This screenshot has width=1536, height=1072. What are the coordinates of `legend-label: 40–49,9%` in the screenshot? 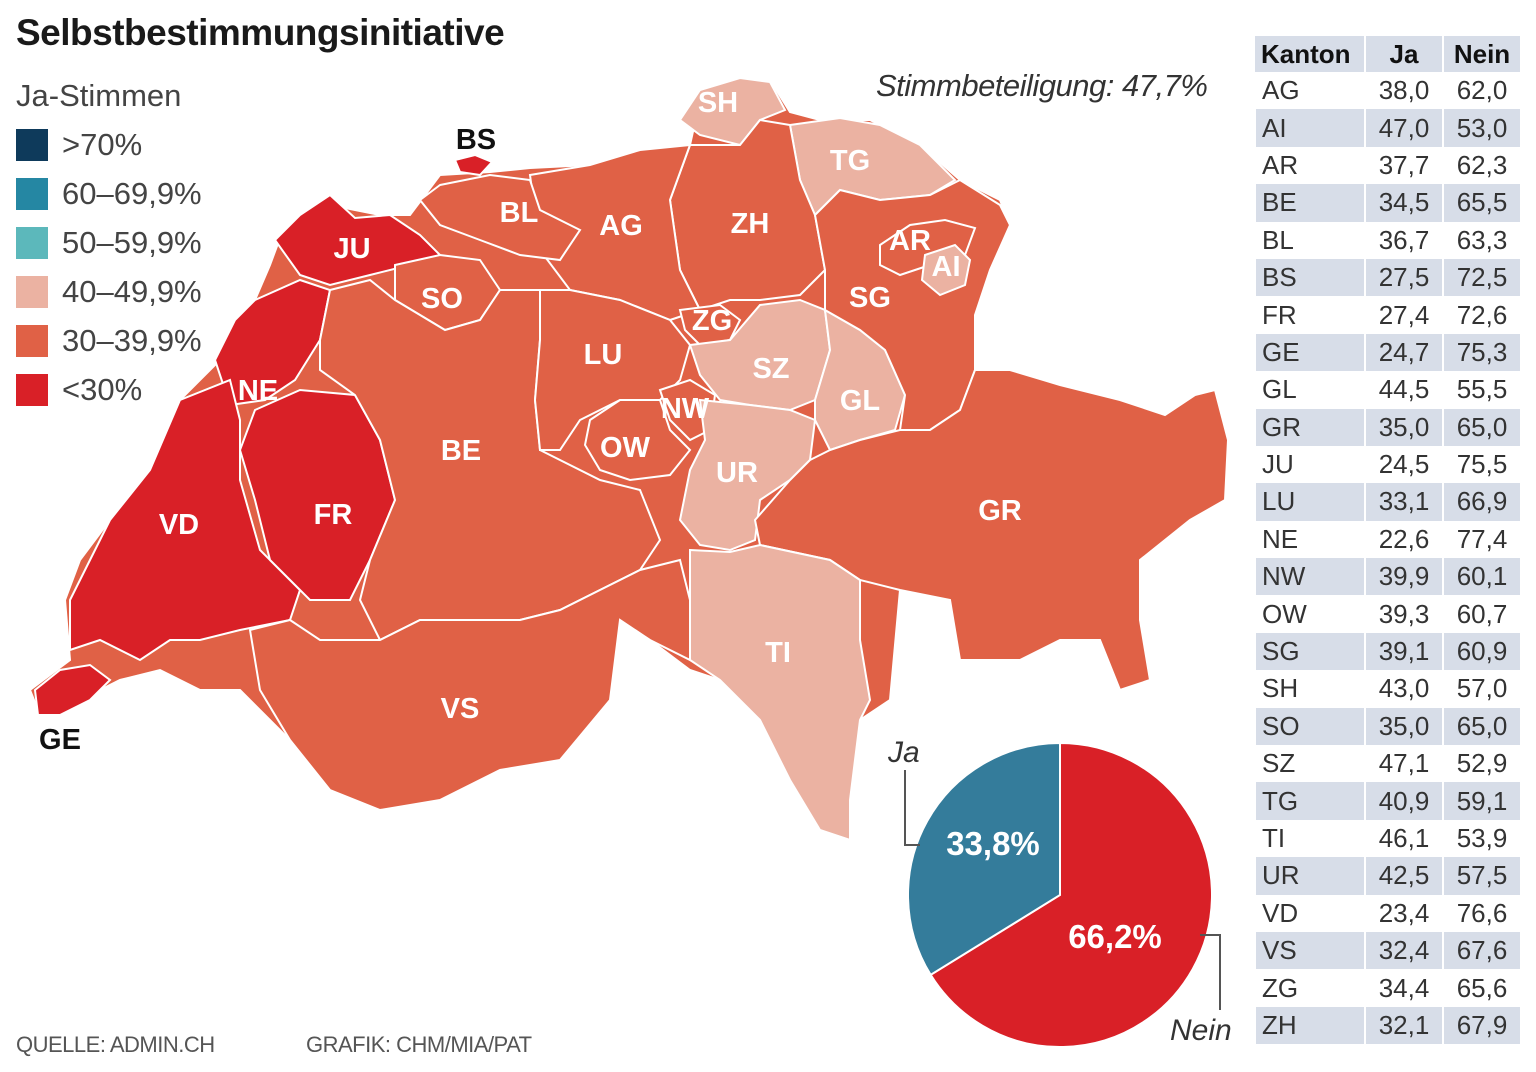 It's located at (132, 291).